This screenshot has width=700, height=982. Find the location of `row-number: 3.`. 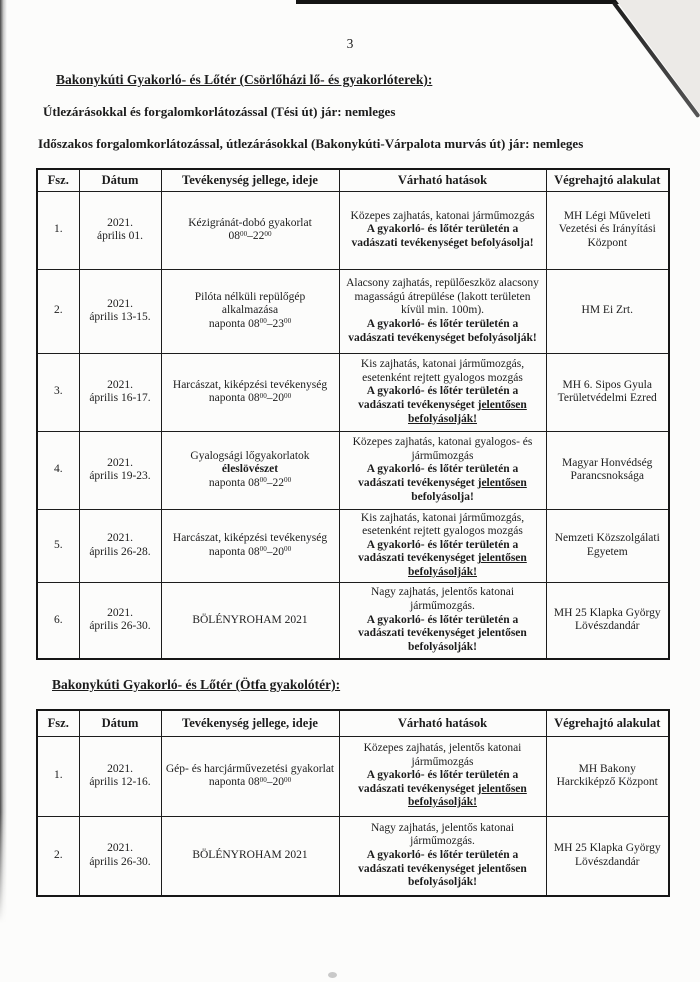

row-number: 3. is located at coordinates (58, 391).